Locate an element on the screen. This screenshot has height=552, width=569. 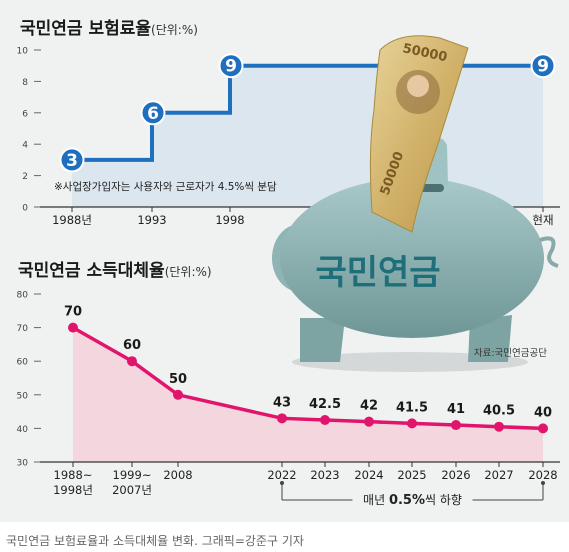
chart2-title: 국민연금 소득대체율(단위:%) is located at coordinates (115, 271).